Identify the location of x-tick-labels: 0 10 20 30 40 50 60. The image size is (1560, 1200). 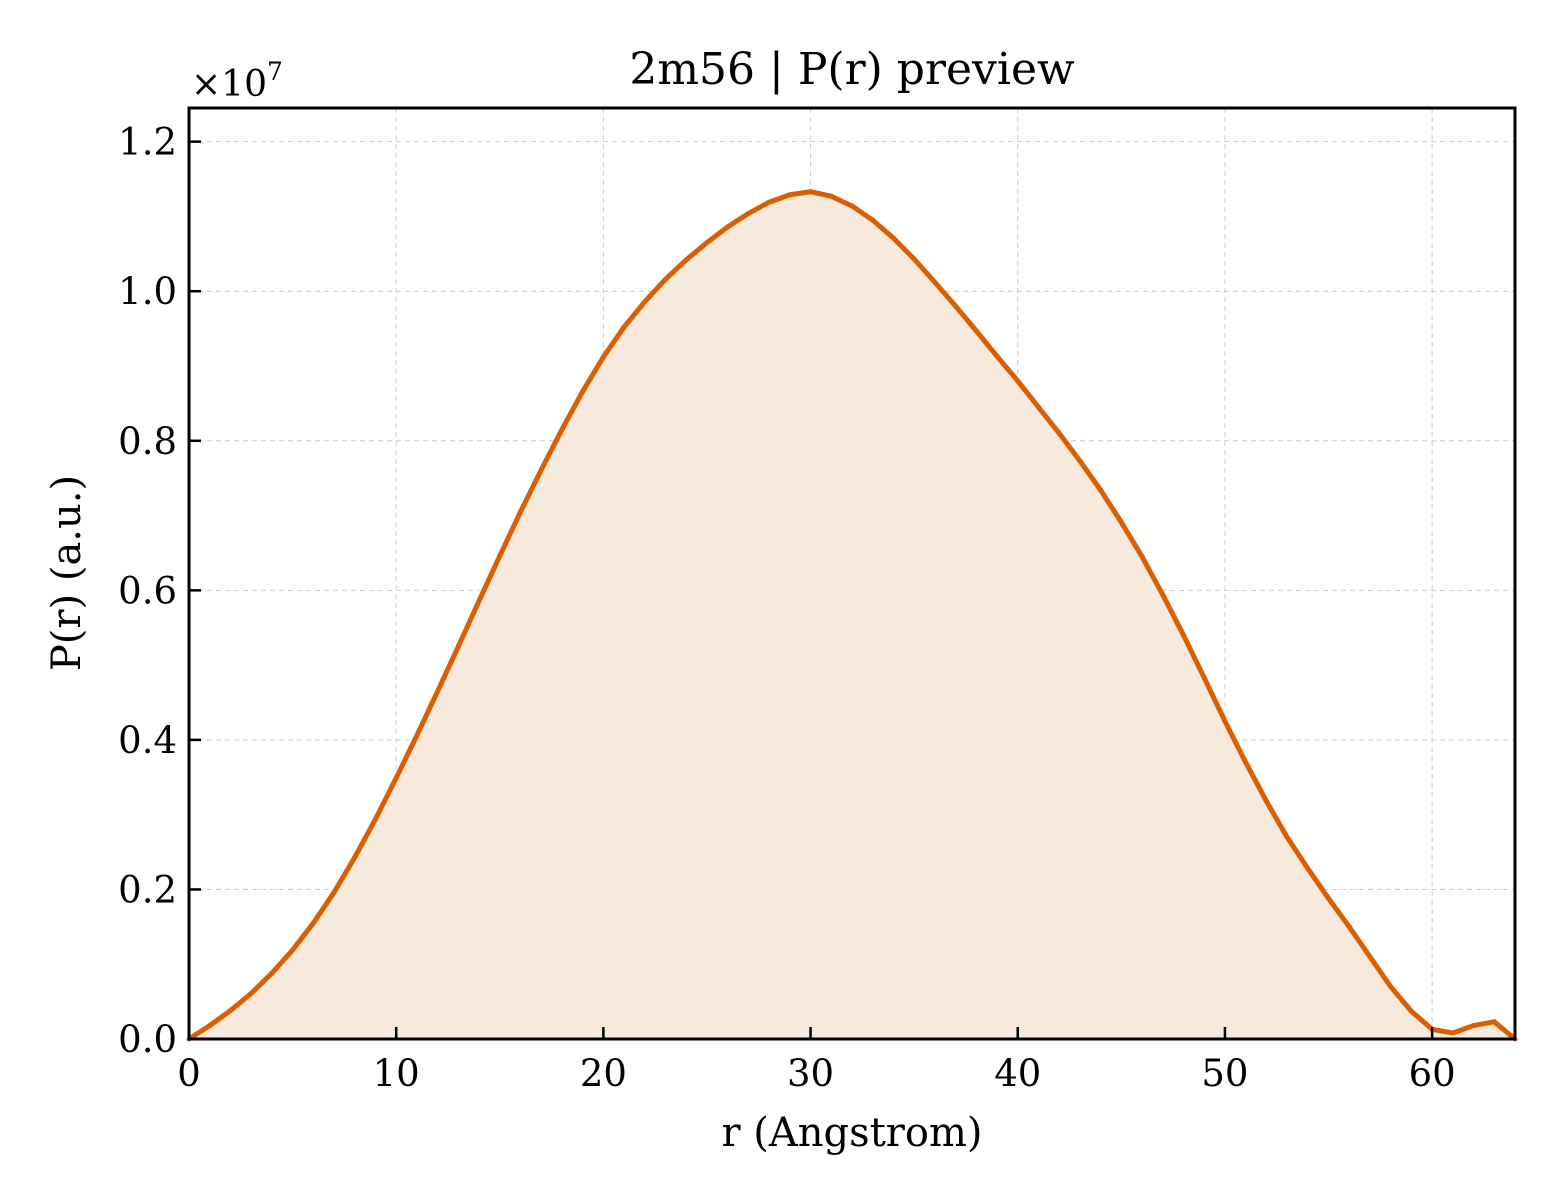
(816, 1073).